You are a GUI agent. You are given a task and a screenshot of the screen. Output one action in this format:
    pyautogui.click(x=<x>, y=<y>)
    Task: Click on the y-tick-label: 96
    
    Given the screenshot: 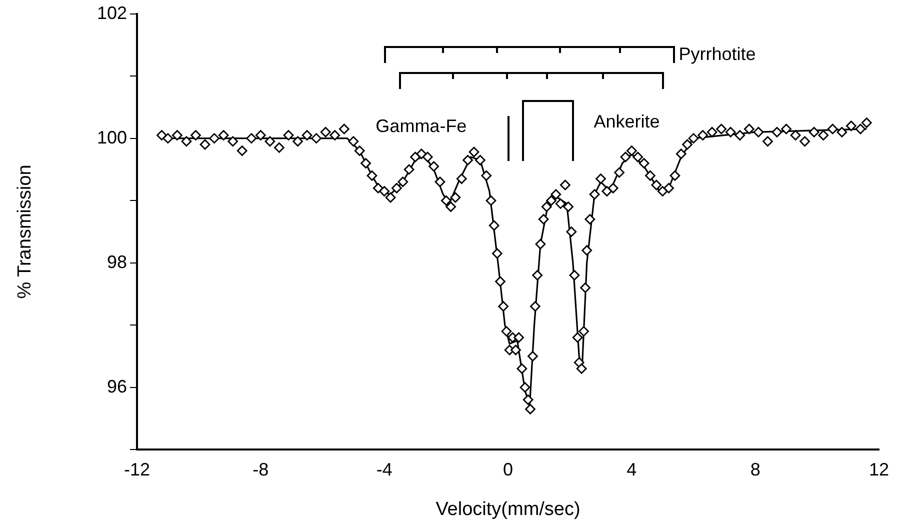 What is the action you would take?
    pyautogui.click(x=116, y=386)
    